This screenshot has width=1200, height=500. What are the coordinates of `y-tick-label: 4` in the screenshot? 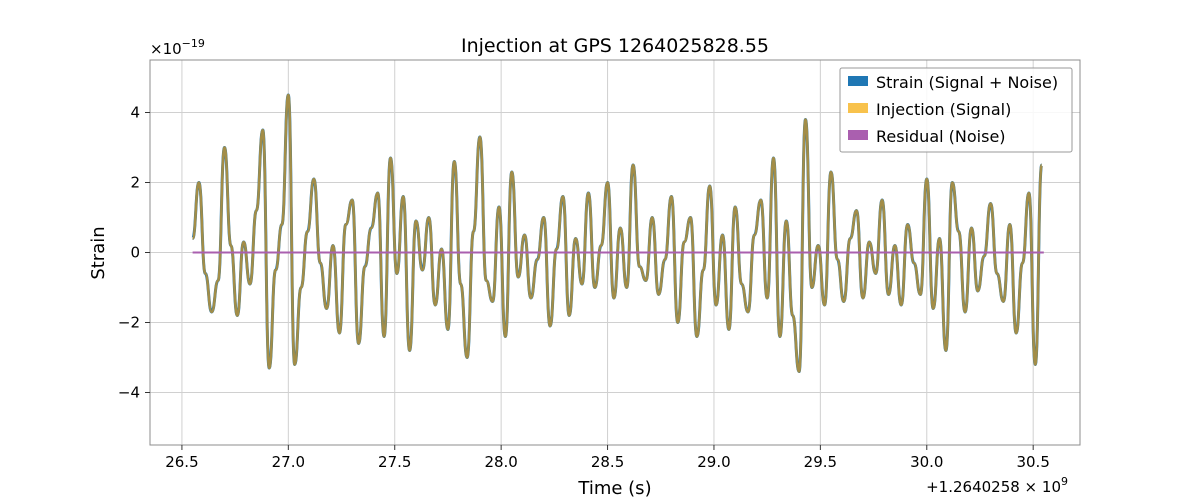 It's located at (135, 113).